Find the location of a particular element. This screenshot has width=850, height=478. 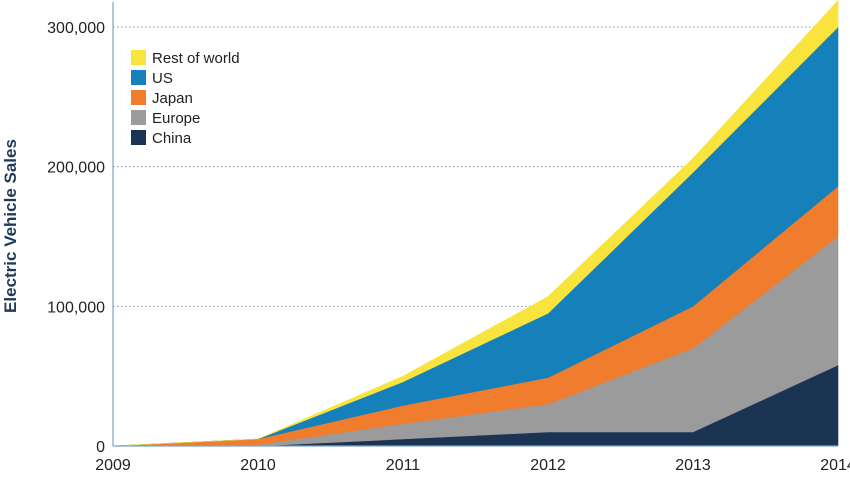

x-tick-labels: 2009 2010 2011 2012 2013 2014 is located at coordinates (472, 465).